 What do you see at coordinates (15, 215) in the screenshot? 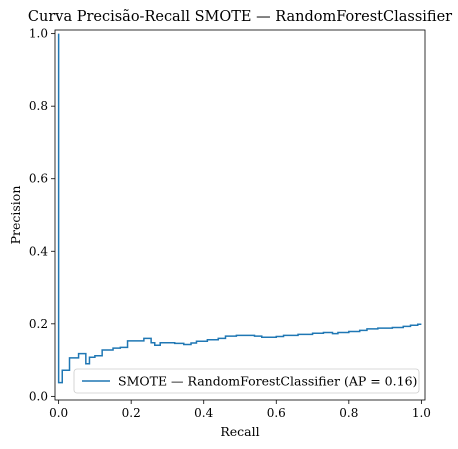
I see `y-axis-label: Precision` at bounding box center [15, 215].